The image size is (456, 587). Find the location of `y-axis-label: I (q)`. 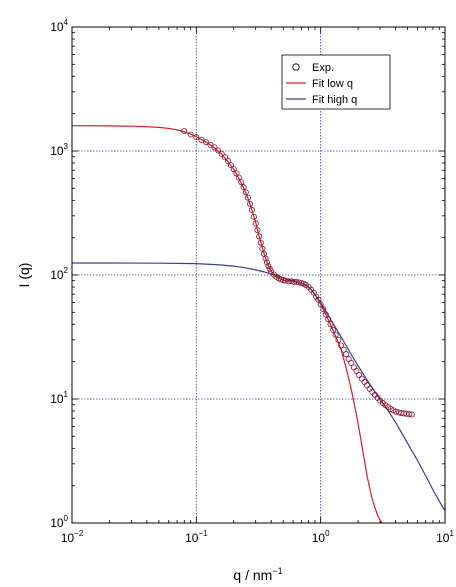

y-axis-label: I (q) is located at coordinates (24, 275).